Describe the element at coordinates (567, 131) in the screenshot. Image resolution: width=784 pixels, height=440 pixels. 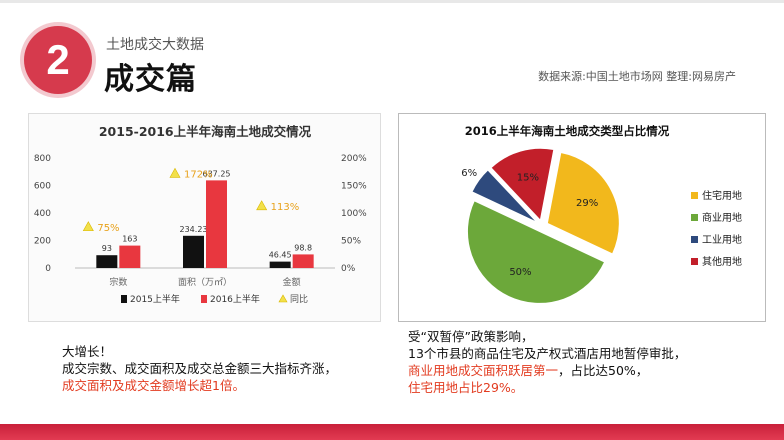
I see `pie-chart-title: 2016上半年海南土地成交类型占比情况` at that location.